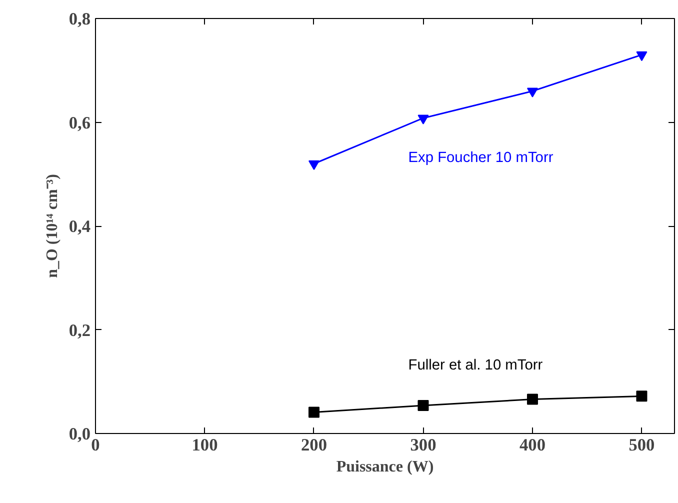  What do you see at coordinates (95, 445) in the screenshot?
I see `x-tick-label: 0` at bounding box center [95, 445].